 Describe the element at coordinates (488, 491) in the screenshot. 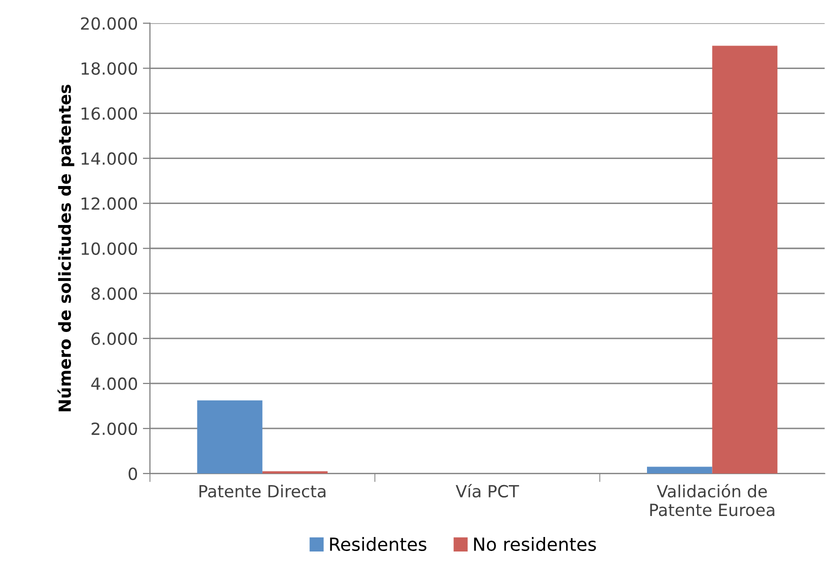

I see `x-tick-label: Vía PCT` at that location.